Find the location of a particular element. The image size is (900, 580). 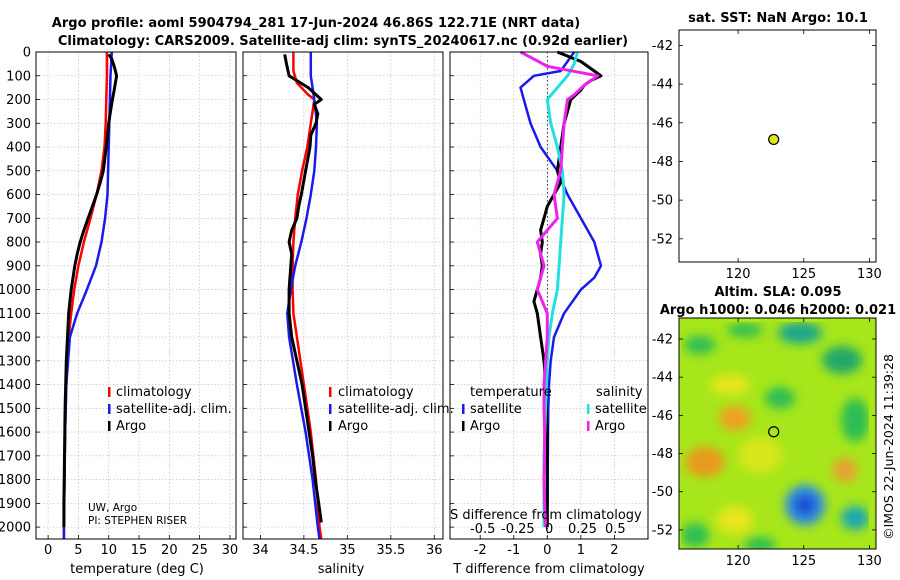

sst_map-ytick-label: -50 is located at coordinates (662, 201).